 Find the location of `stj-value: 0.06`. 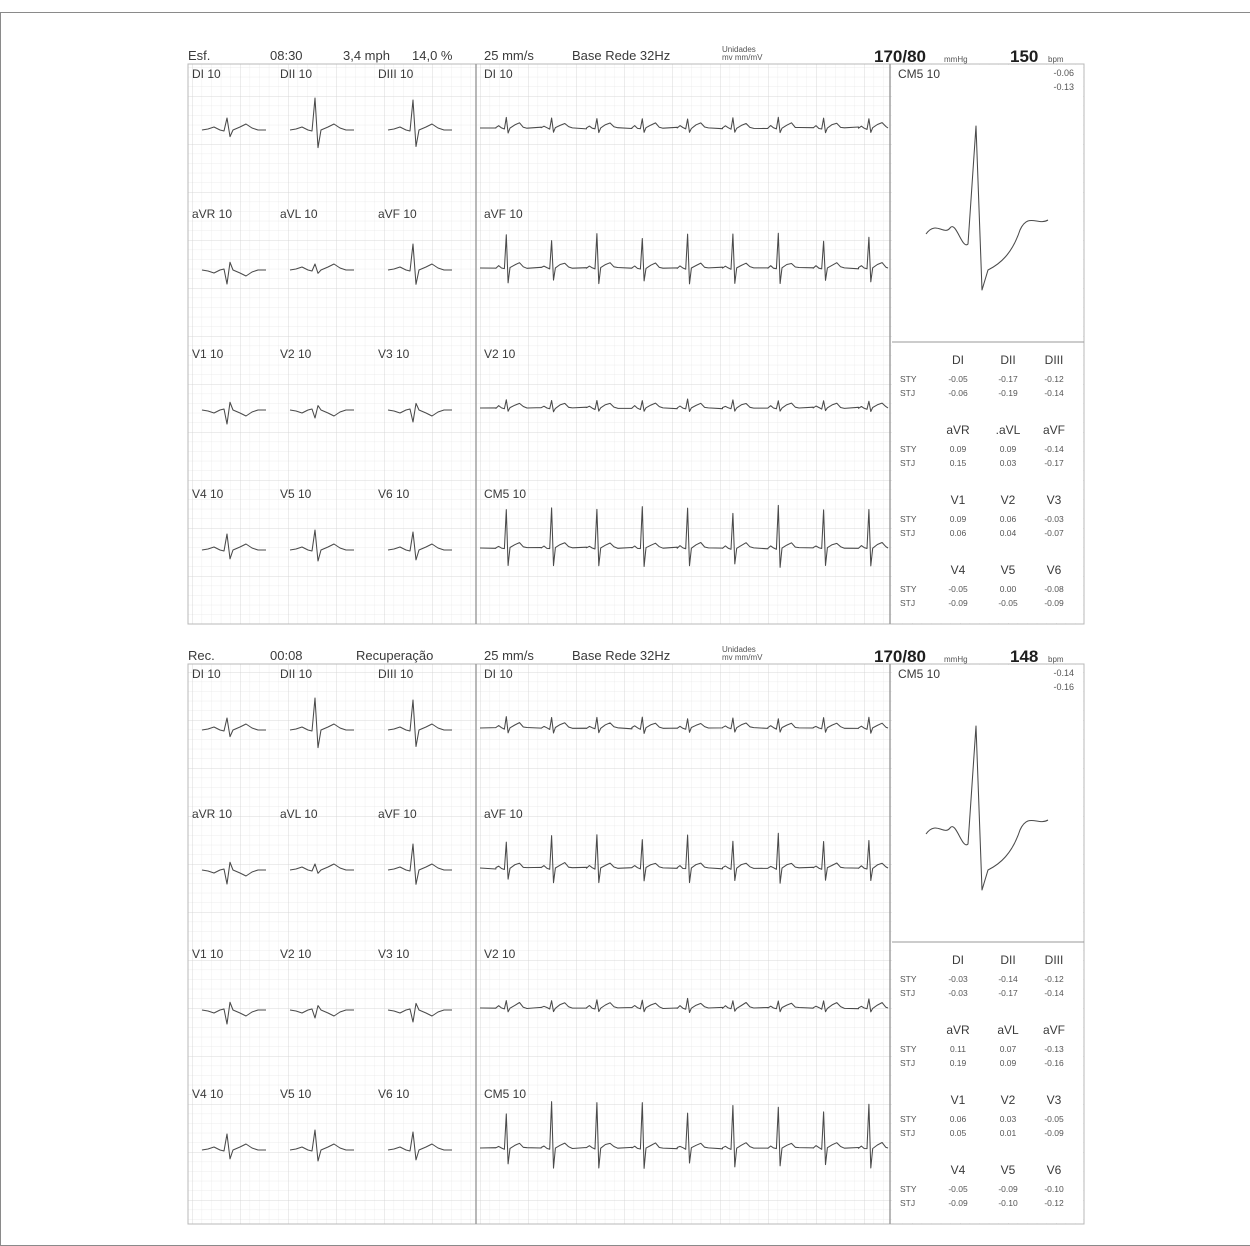

stj-value: 0.06 is located at coordinates (958, 533).